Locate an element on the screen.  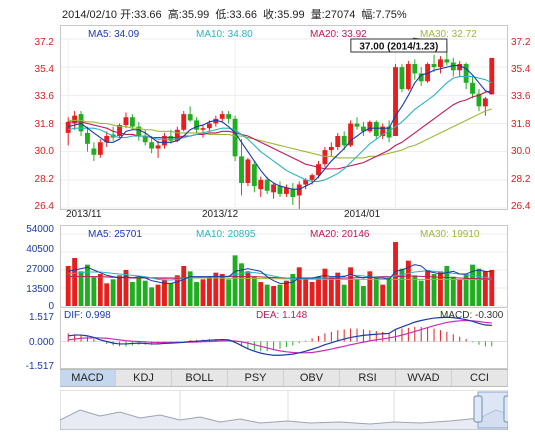
volume-ma30-line is located at coordinates (280, 278).